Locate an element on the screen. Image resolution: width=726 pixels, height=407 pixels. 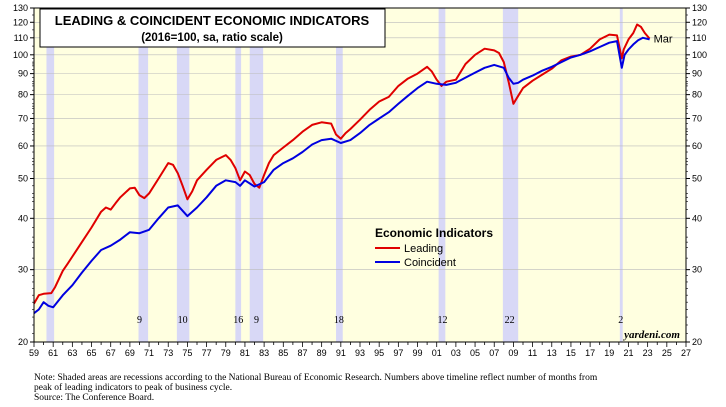
y-tick-label-right: 30 is located at coordinates (697, 270).